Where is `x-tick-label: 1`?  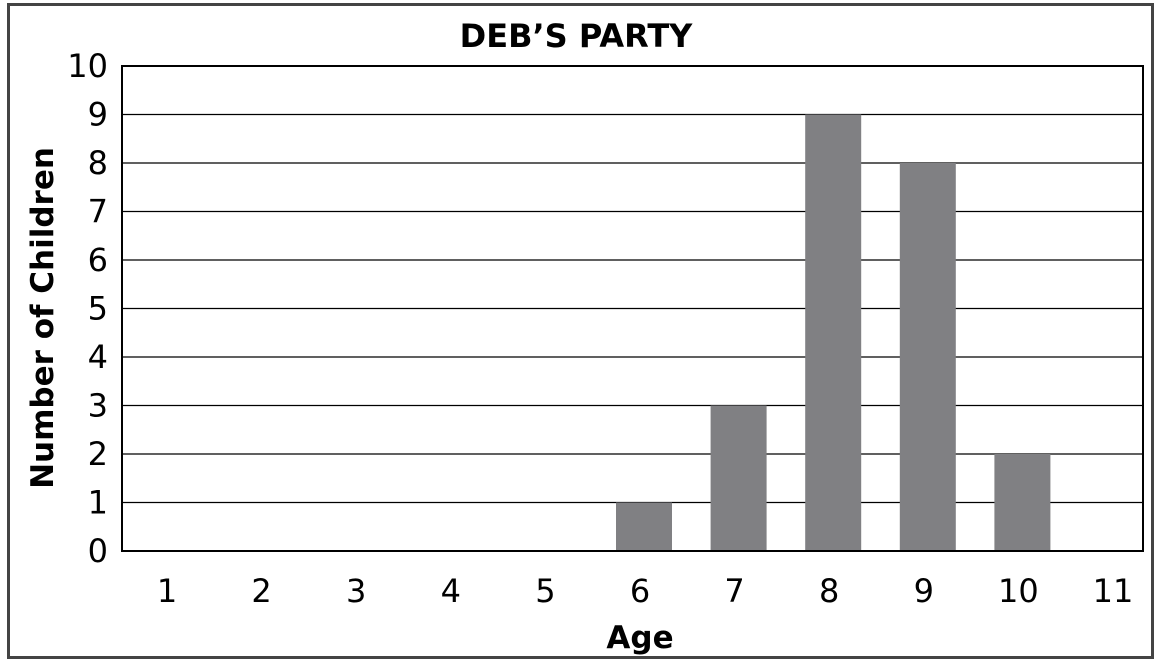 x-tick-label: 1 is located at coordinates (167, 591).